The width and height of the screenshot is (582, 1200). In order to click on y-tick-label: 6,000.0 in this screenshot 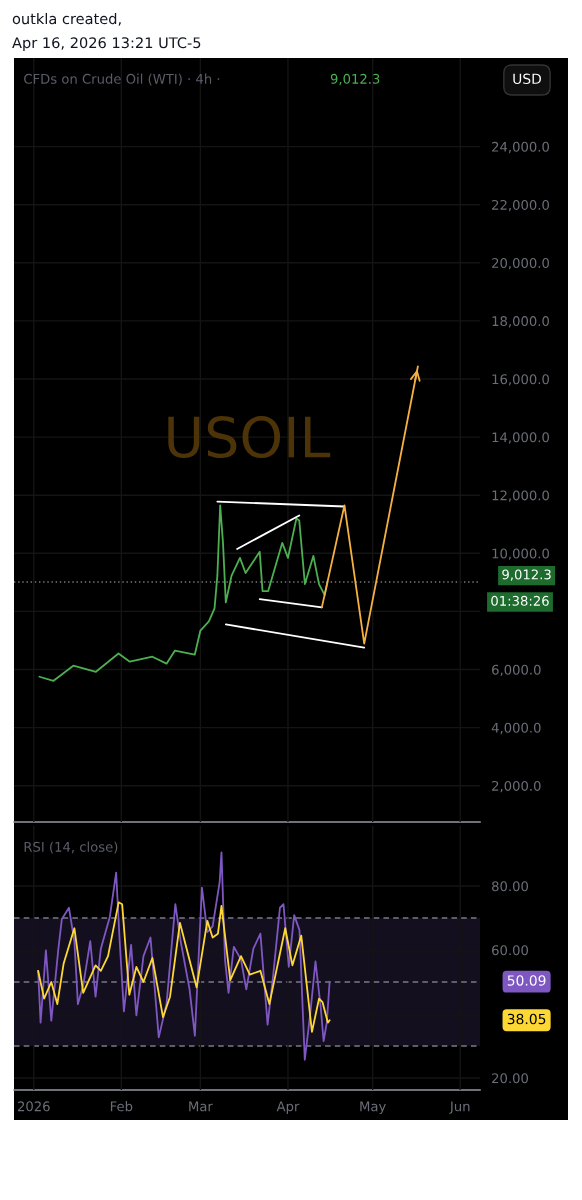, I will do `click(516, 670)`.